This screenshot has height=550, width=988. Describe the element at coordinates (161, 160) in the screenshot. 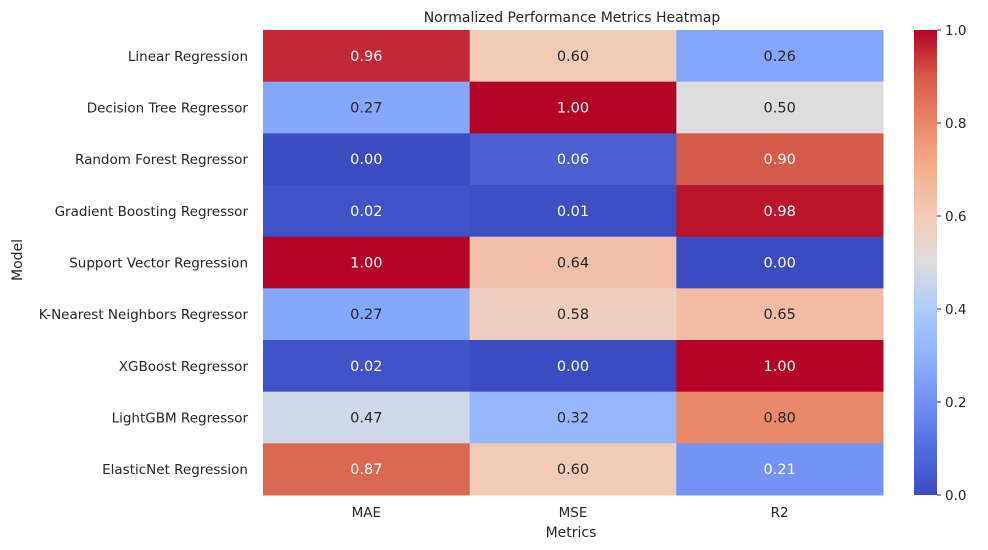

I see `row-tick-label: Random Forest Regressor` at that location.